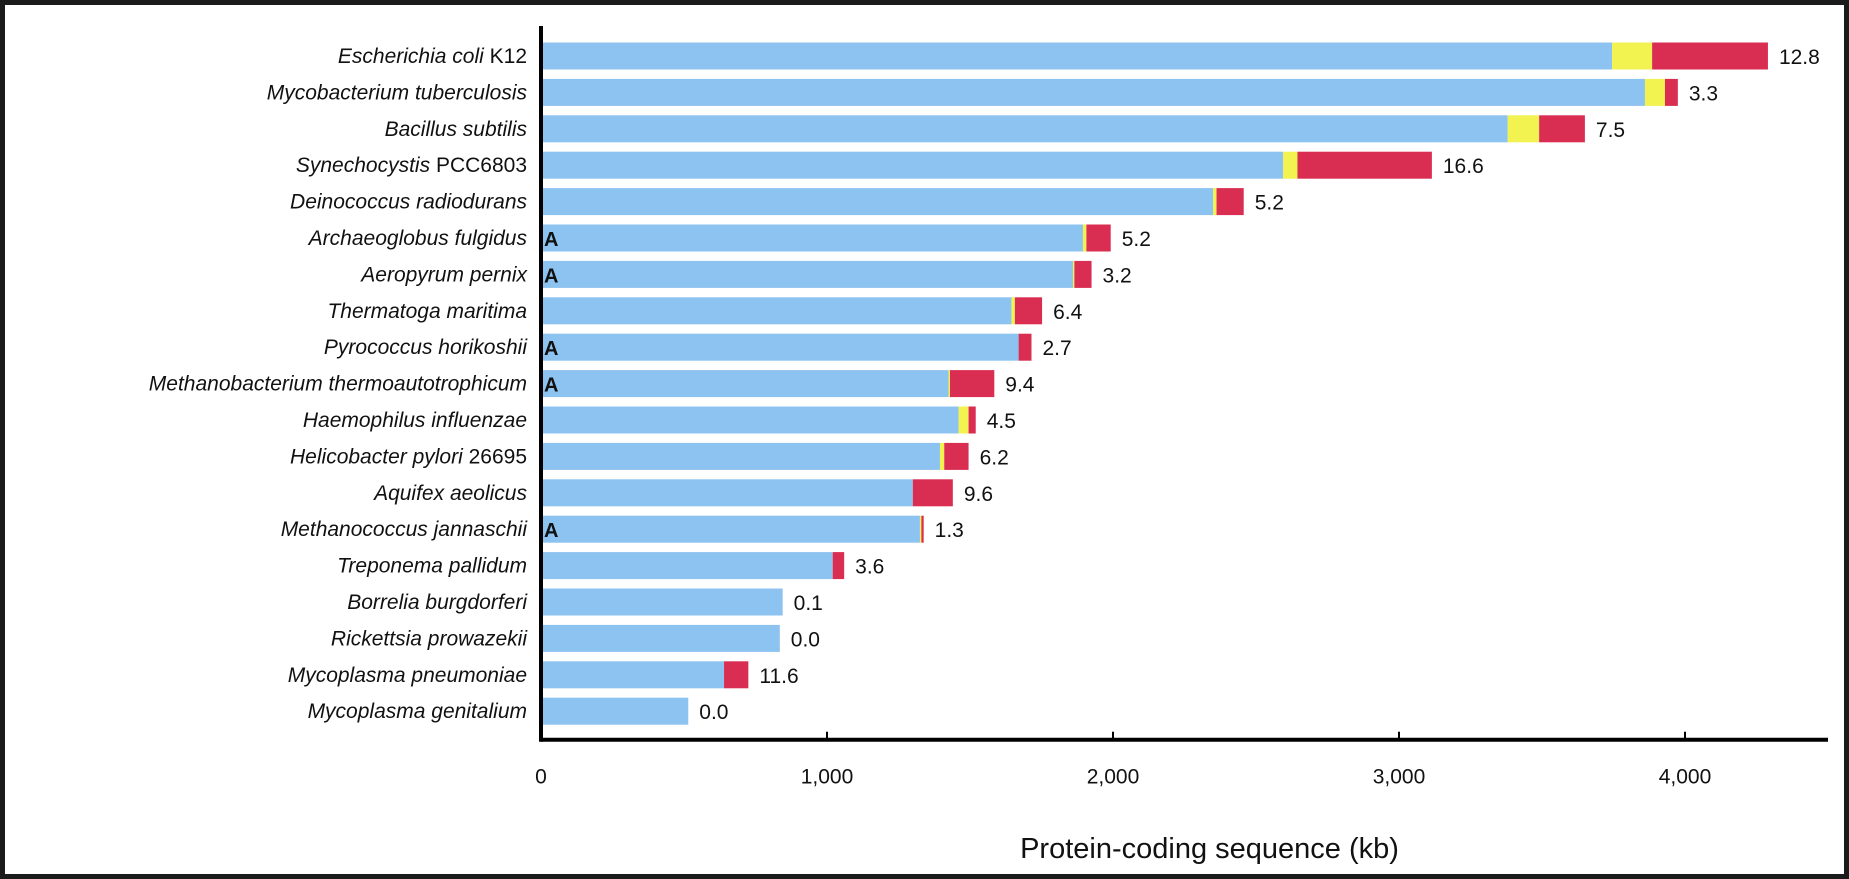 This screenshot has width=1849, height=879. What do you see at coordinates (1117, 275) in the screenshot?
I see `value-label: 3.2` at bounding box center [1117, 275].